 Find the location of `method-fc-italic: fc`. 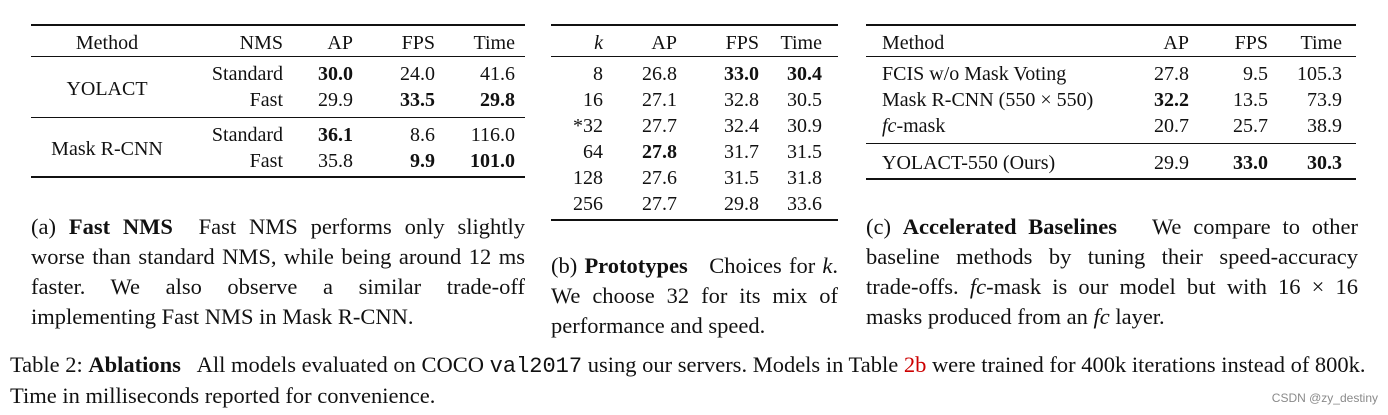

method-fc-italic: fc is located at coordinates (889, 126).